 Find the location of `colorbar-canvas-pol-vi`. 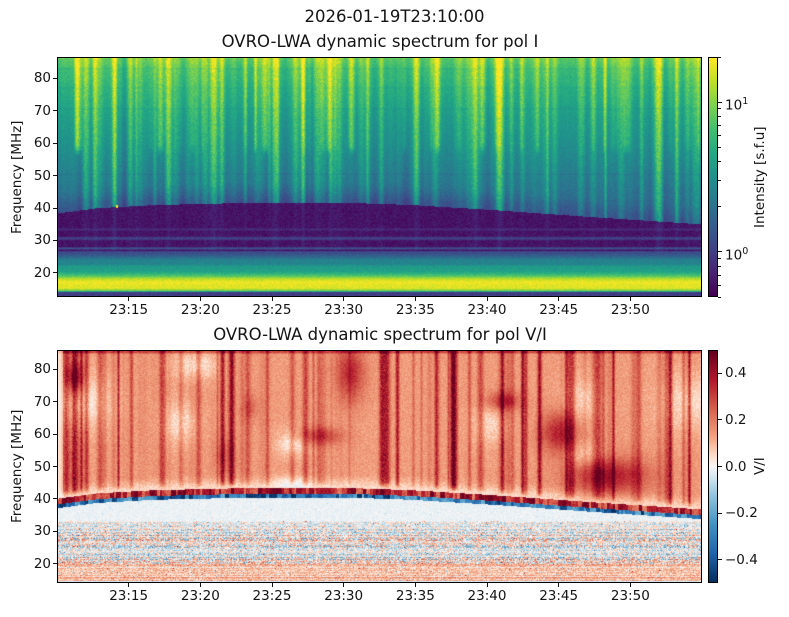

colorbar-canvas-pol-vi is located at coordinates (713, 466).